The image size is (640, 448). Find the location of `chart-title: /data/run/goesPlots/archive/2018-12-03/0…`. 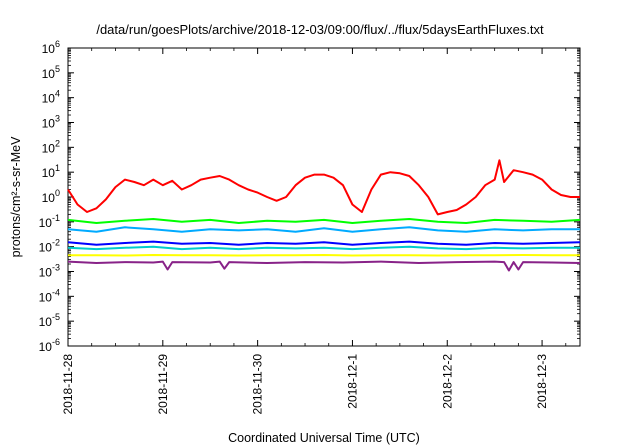

chart-title: /data/run/goesPlots/archive/2018-12-03/0… is located at coordinates (320, 29).